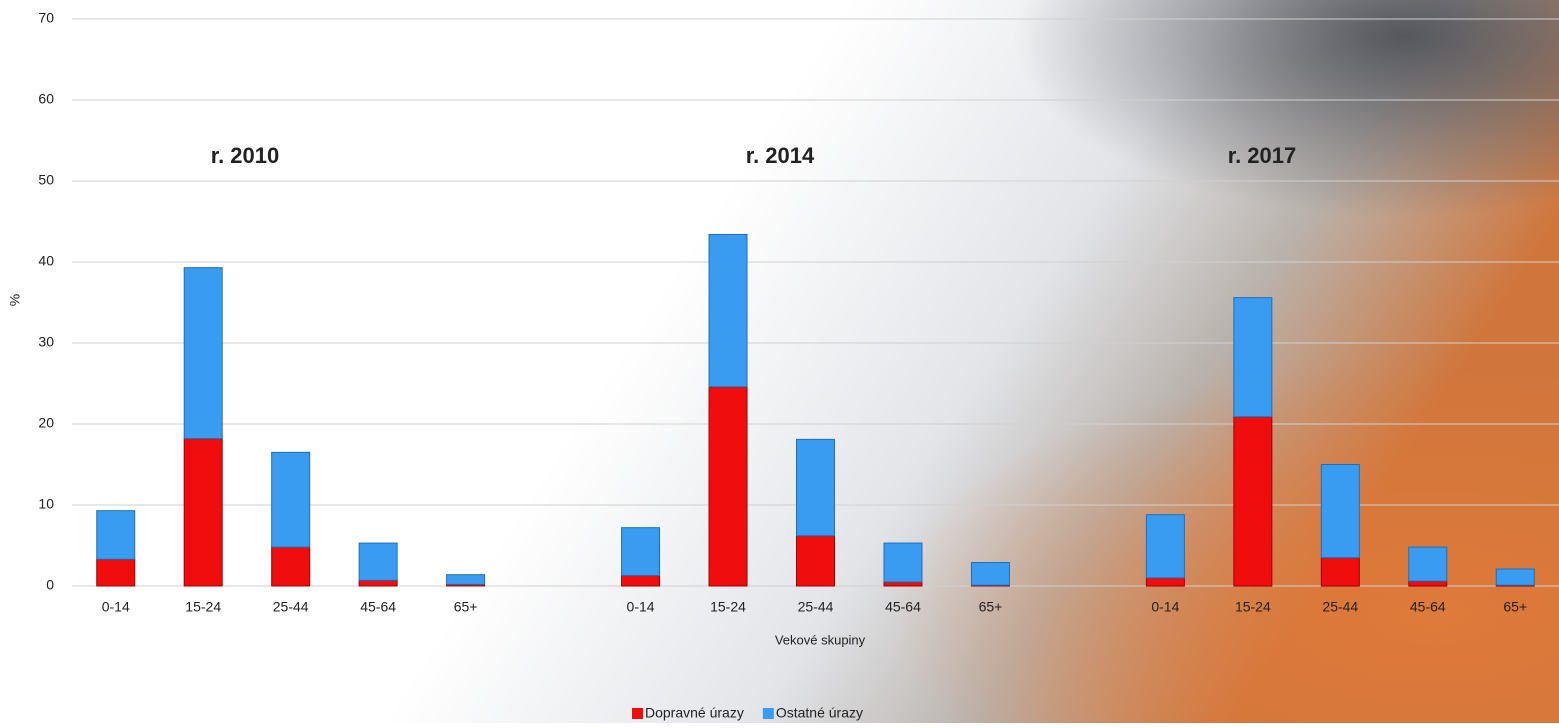 Image resolution: width=1559 pixels, height=728 pixels. What do you see at coordinates (820, 639) in the screenshot?
I see `x-axis-label: Vekové skupiny` at bounding box center [820, 639].